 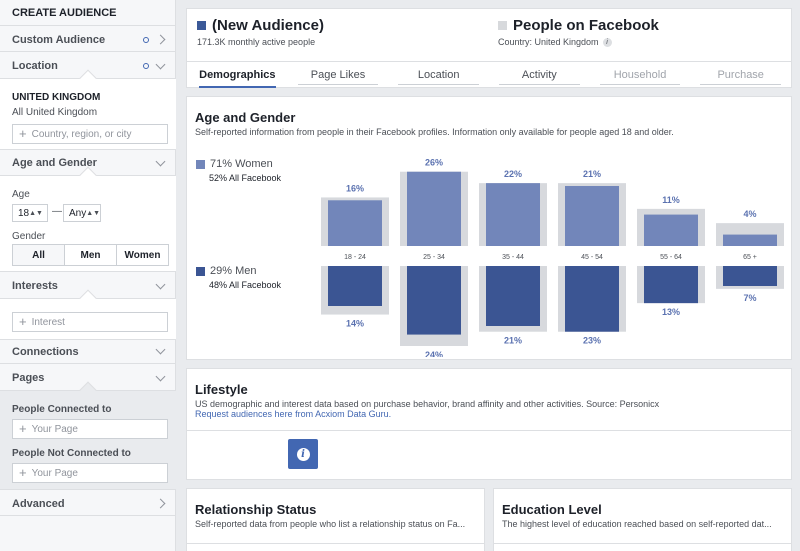 What do you see at coordinates (88, 286) in the screenshot?
I see `interests-section: Interests` at bounding box center [88, 286].